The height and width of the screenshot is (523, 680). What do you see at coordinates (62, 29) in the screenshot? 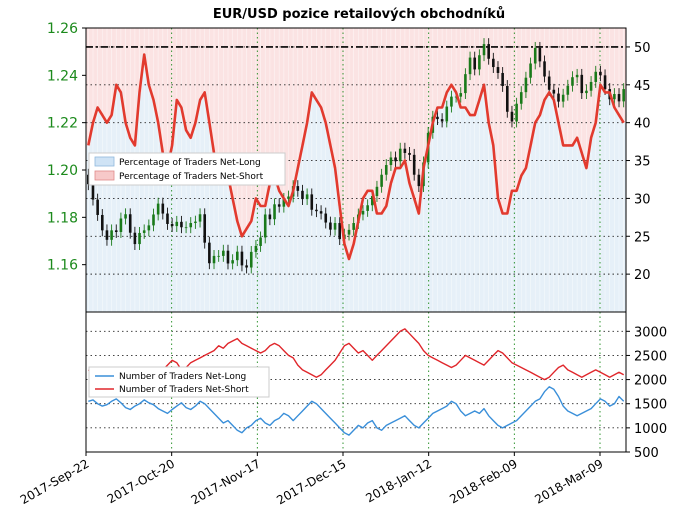
I see `left-tick-label-1.26: 1.26` at bounding box center [62, 29].